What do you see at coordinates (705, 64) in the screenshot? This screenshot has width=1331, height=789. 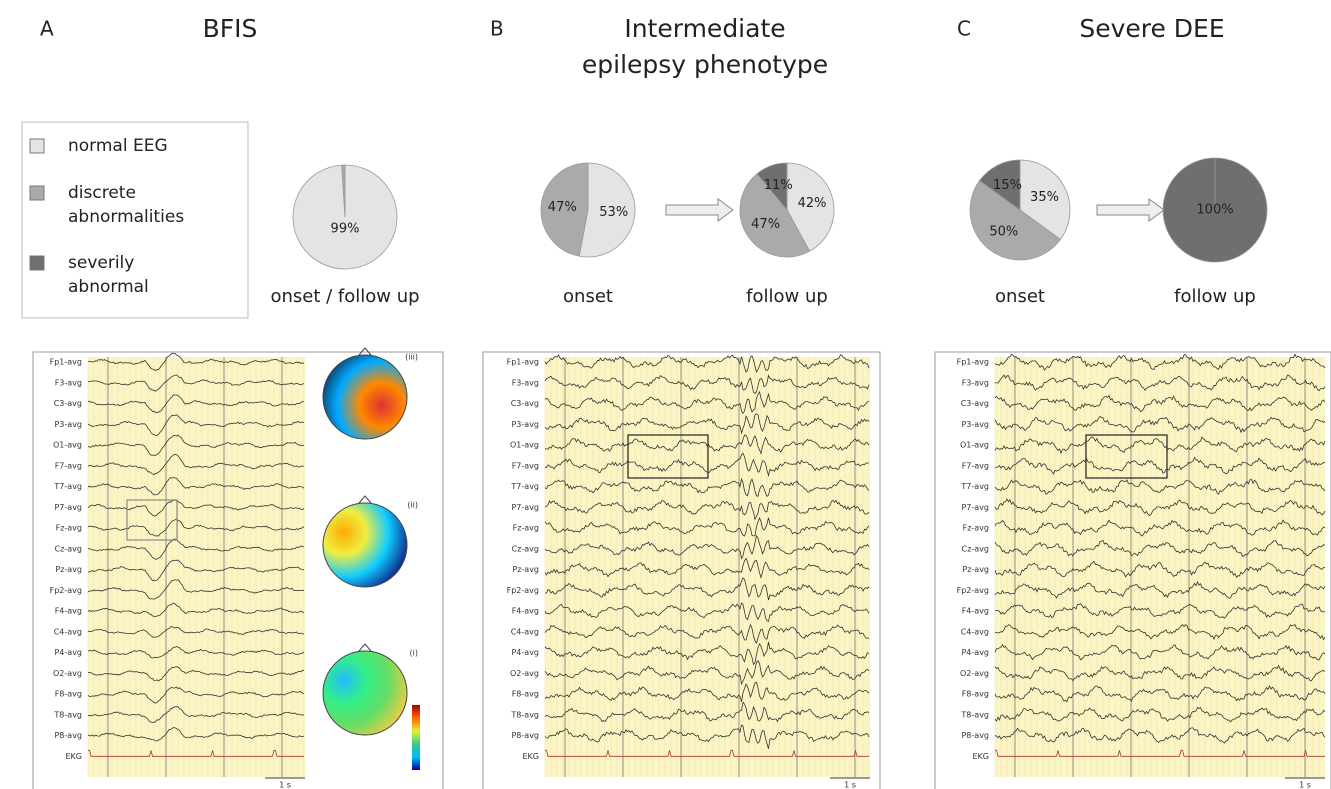 I see `panel-title: epilepsy phenotype` at bounding box center [705, 64].